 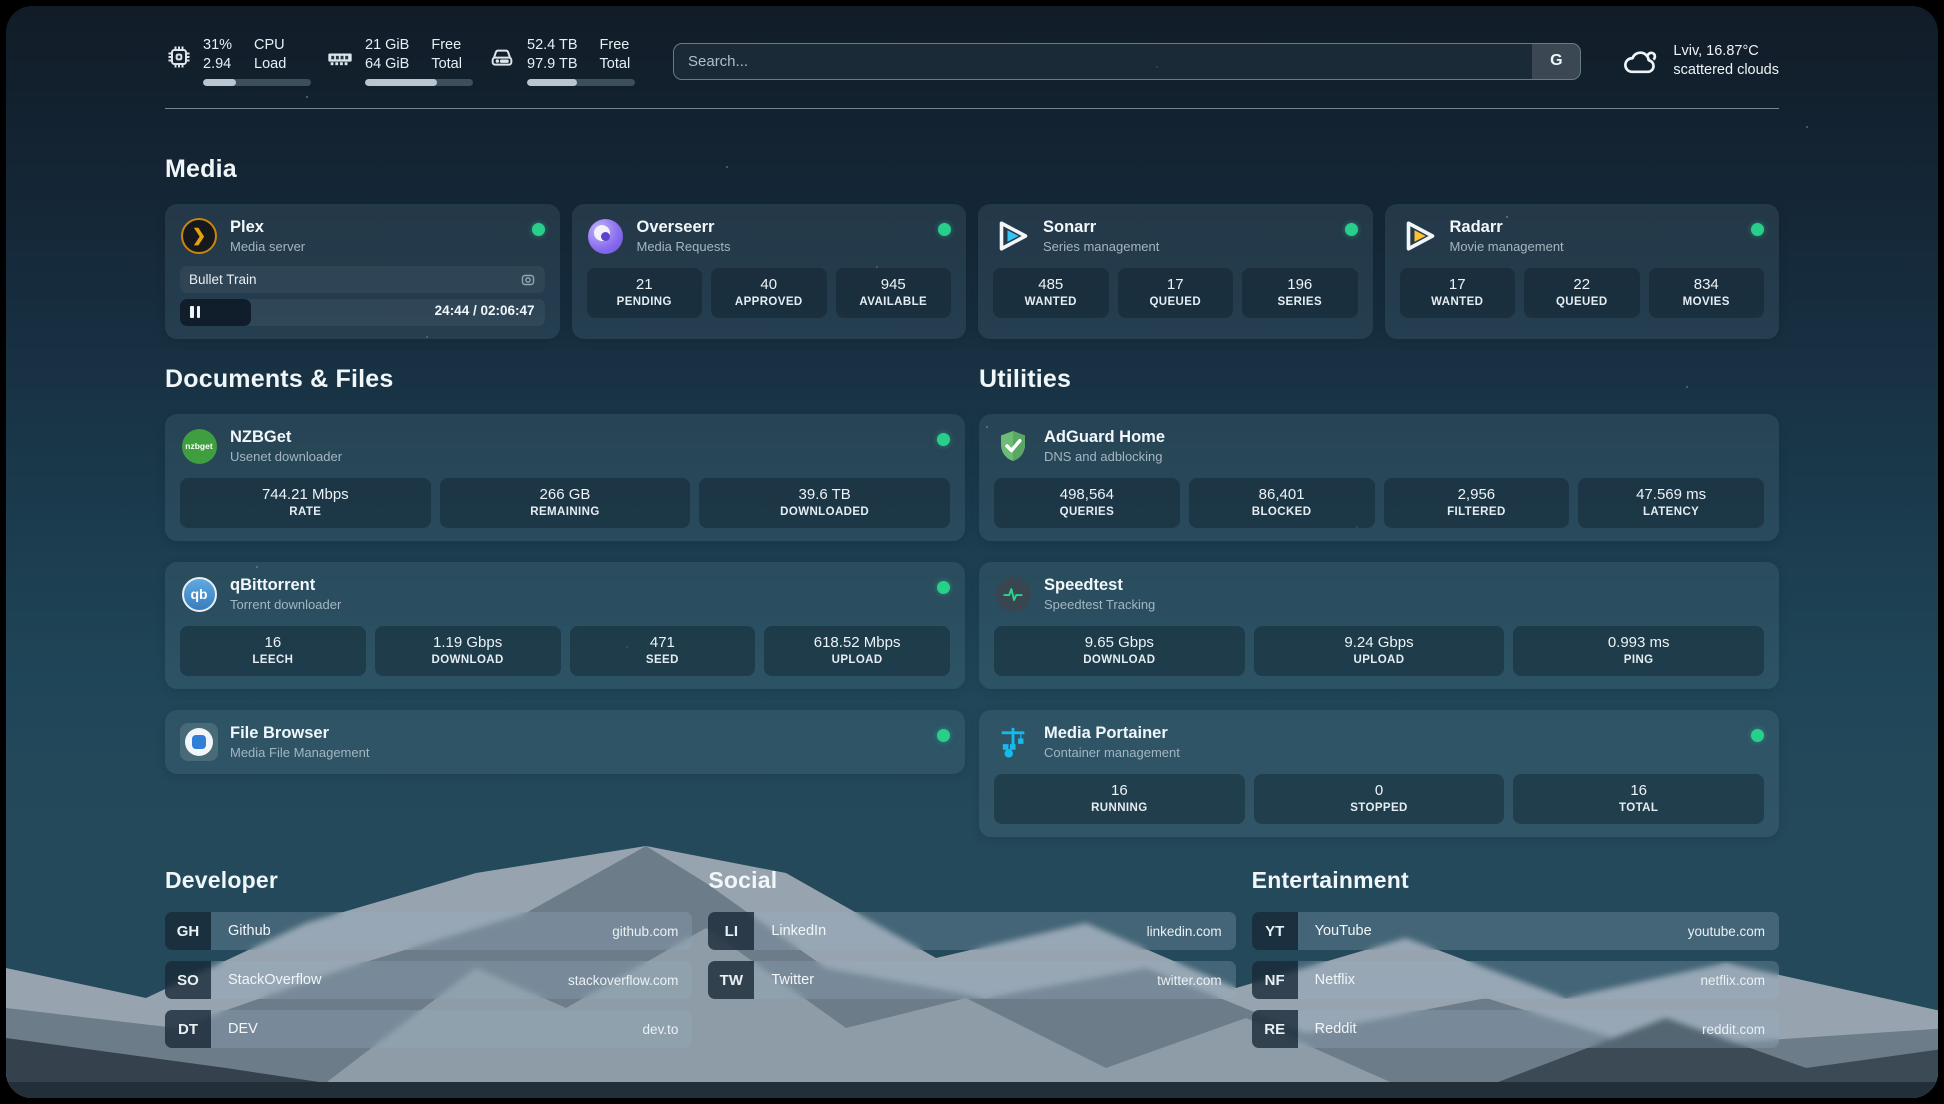 What do you see at coordinates (269, 45) in the screenshot?
I see `cpu-label: CPU` at bounding box center [269, 45].